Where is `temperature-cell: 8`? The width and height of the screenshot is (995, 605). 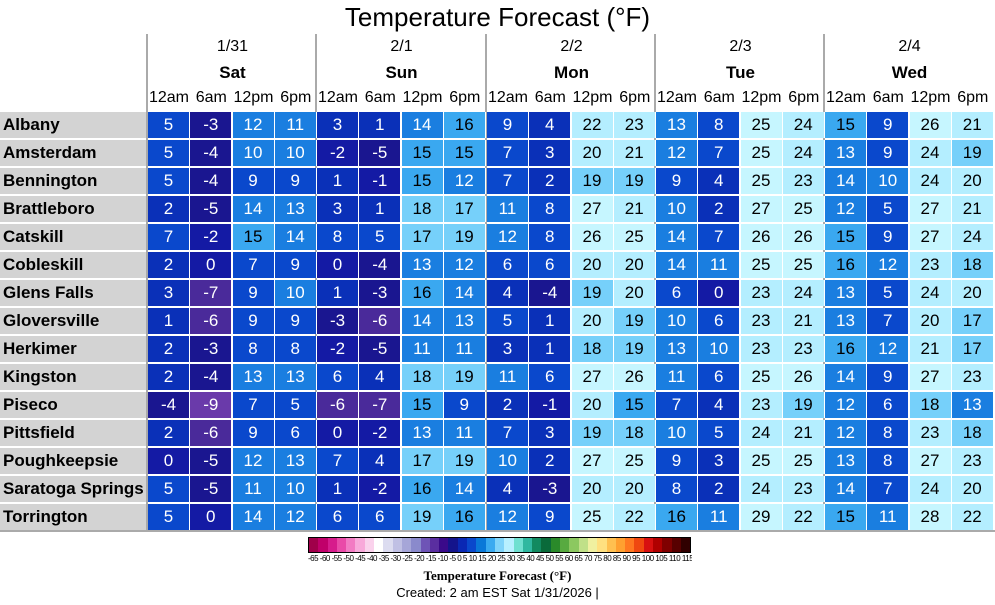 temperature-cell: 8 is located at coordinates (338, 237).